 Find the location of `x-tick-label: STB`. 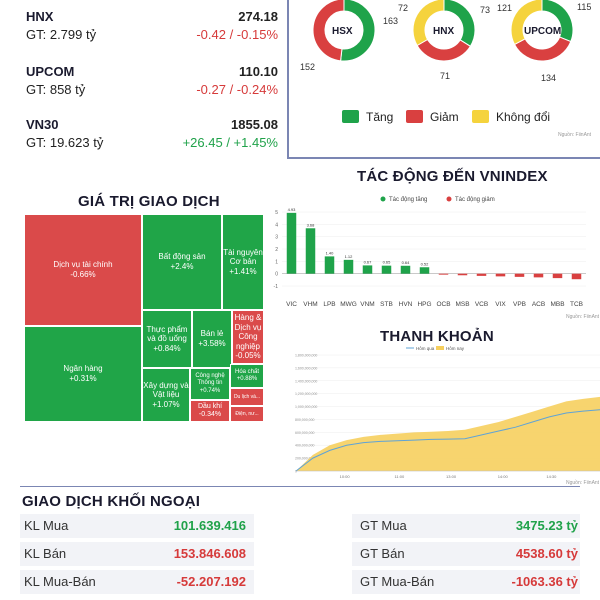

x-tick-label: STB is located at coordinates (386, 304).